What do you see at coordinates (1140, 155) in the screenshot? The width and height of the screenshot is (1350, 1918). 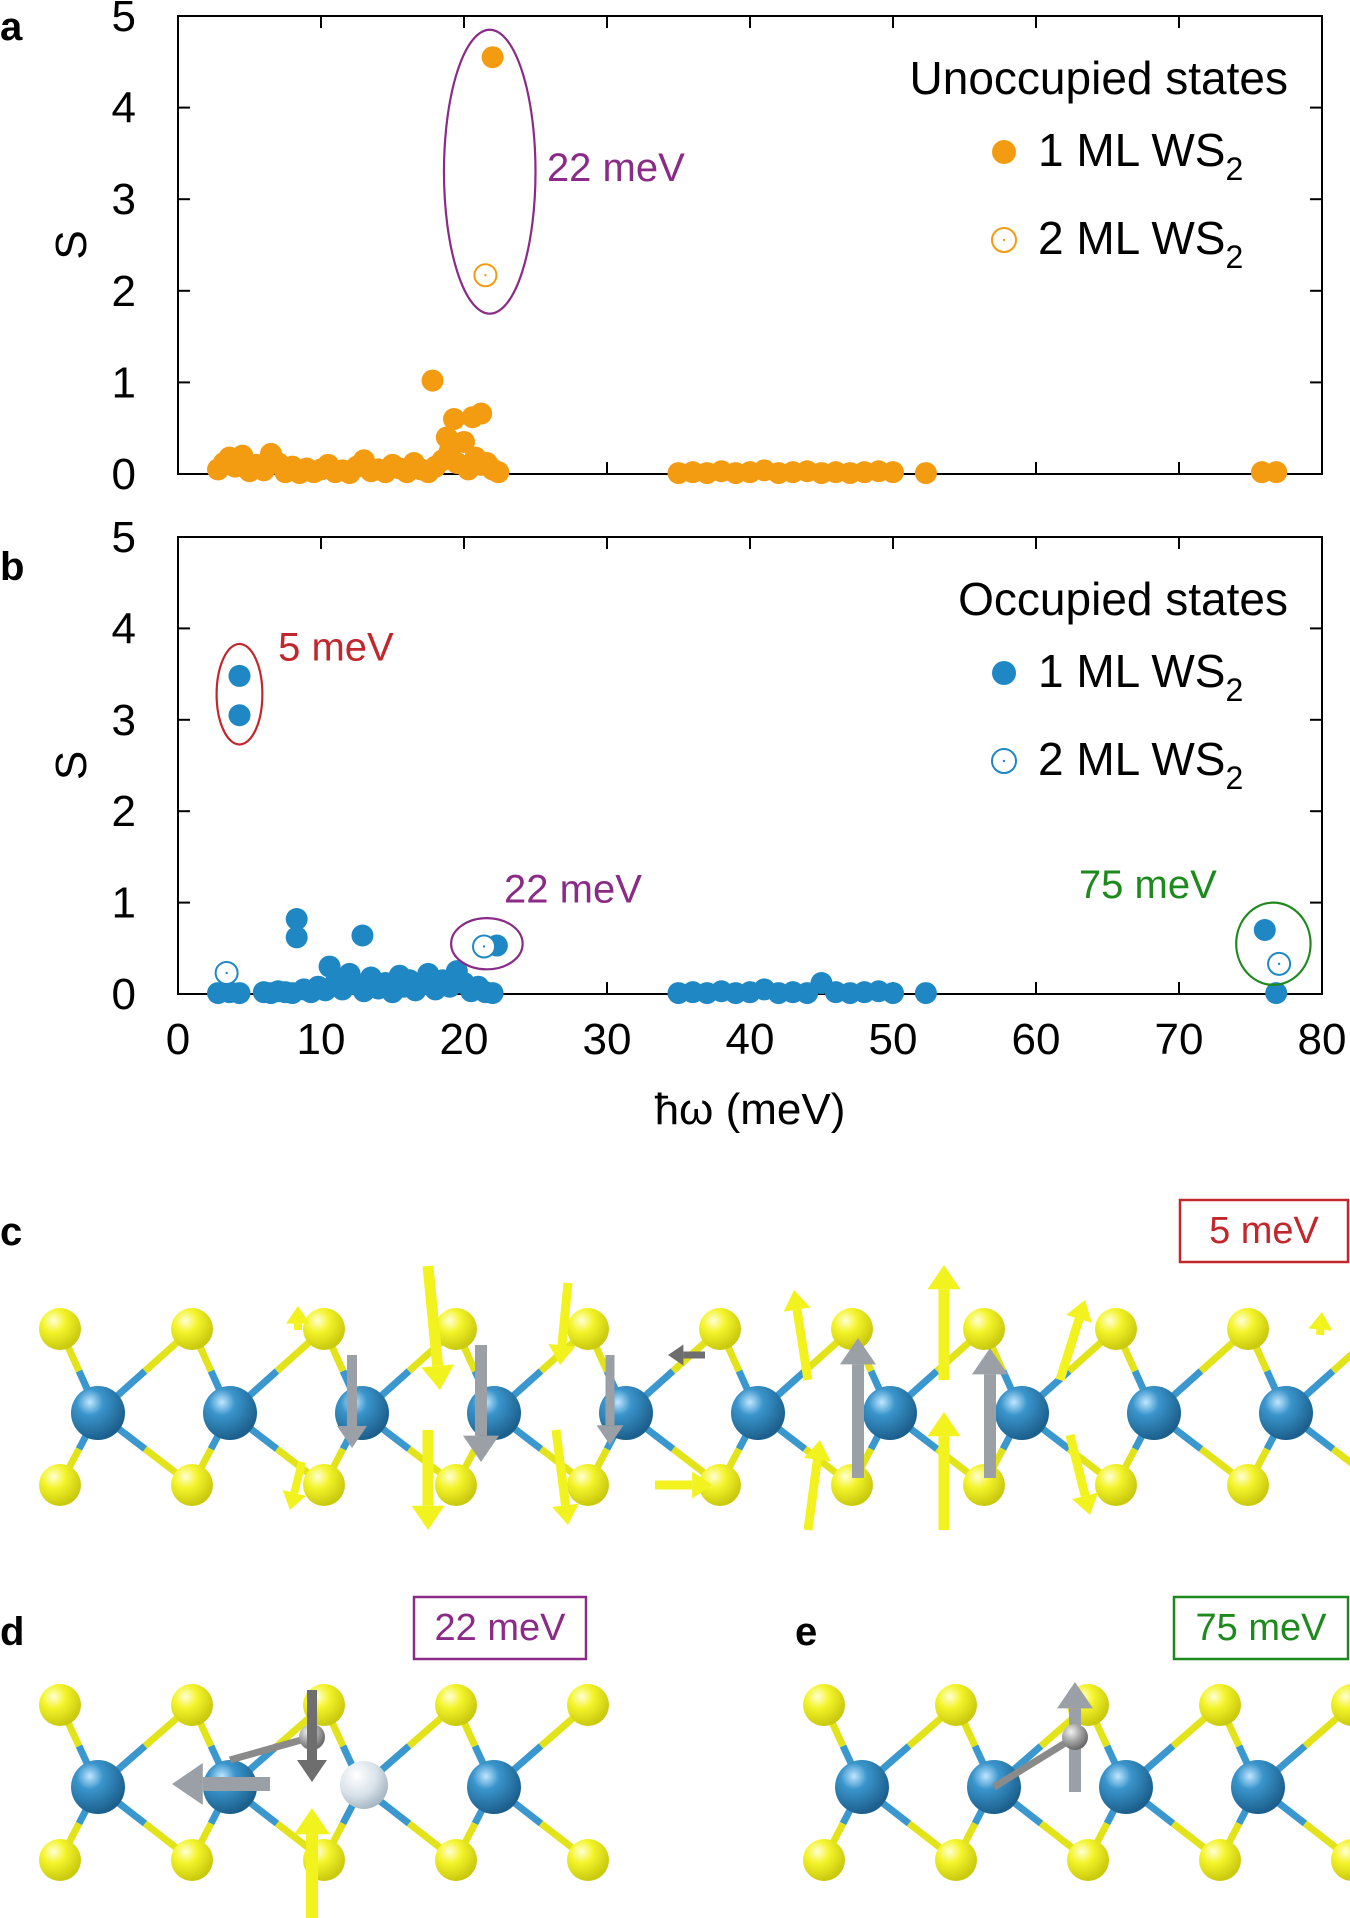 I see `plot-a-legend-label-1ml: 1 ML WS2` at bounding box center [1140, 155].